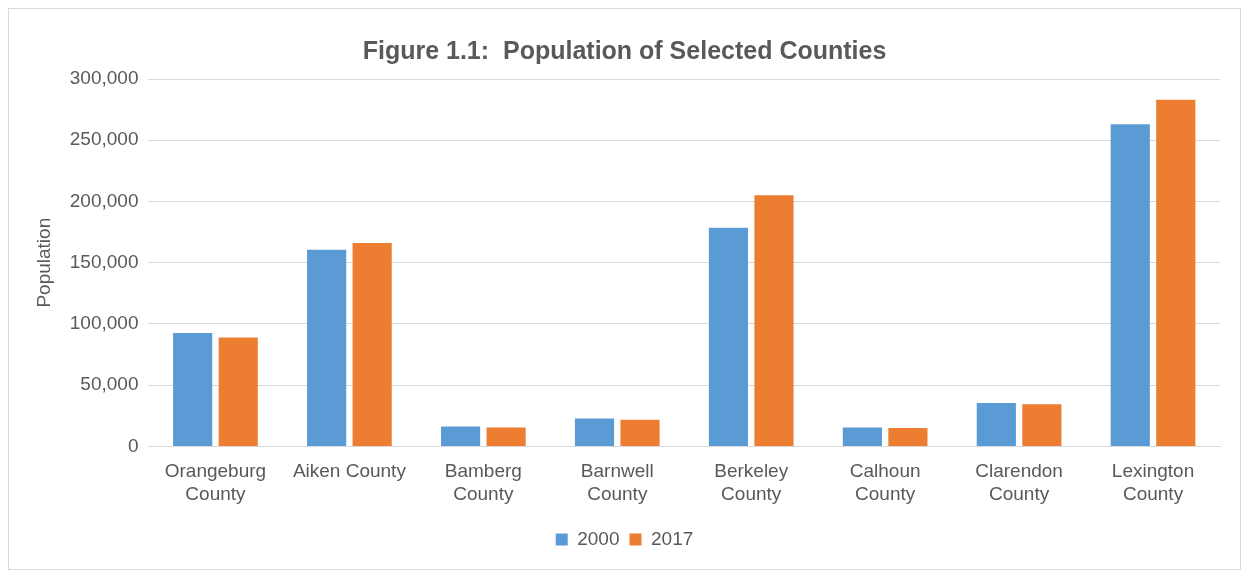 Image resolution: width=1249 pixels, height=578 pixels. What do you see at coordinates (104, 261) in the screenshot?
I see `y-tick-label: 150,000` at bounding box center [104, 261].